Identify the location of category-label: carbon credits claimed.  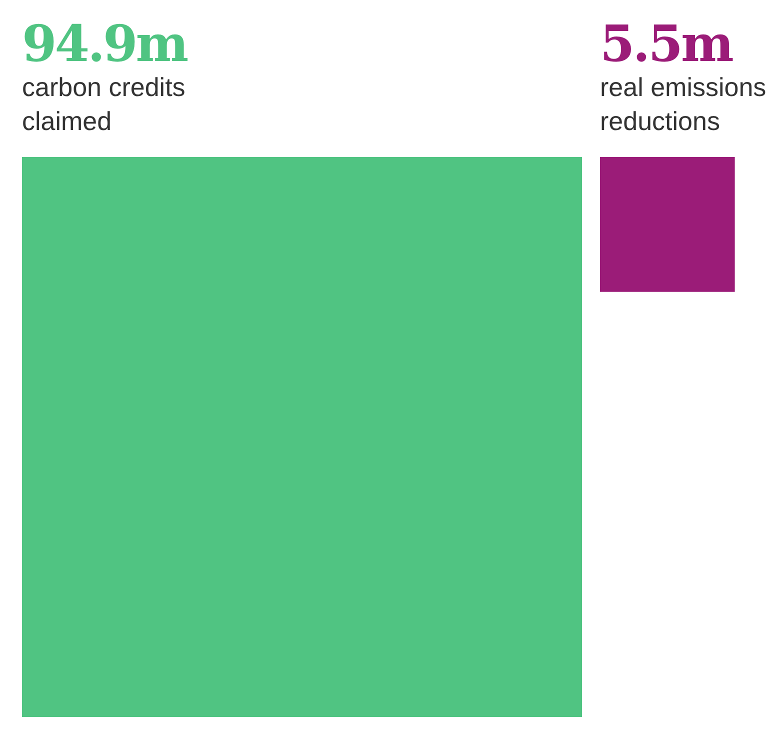
(104, 104).